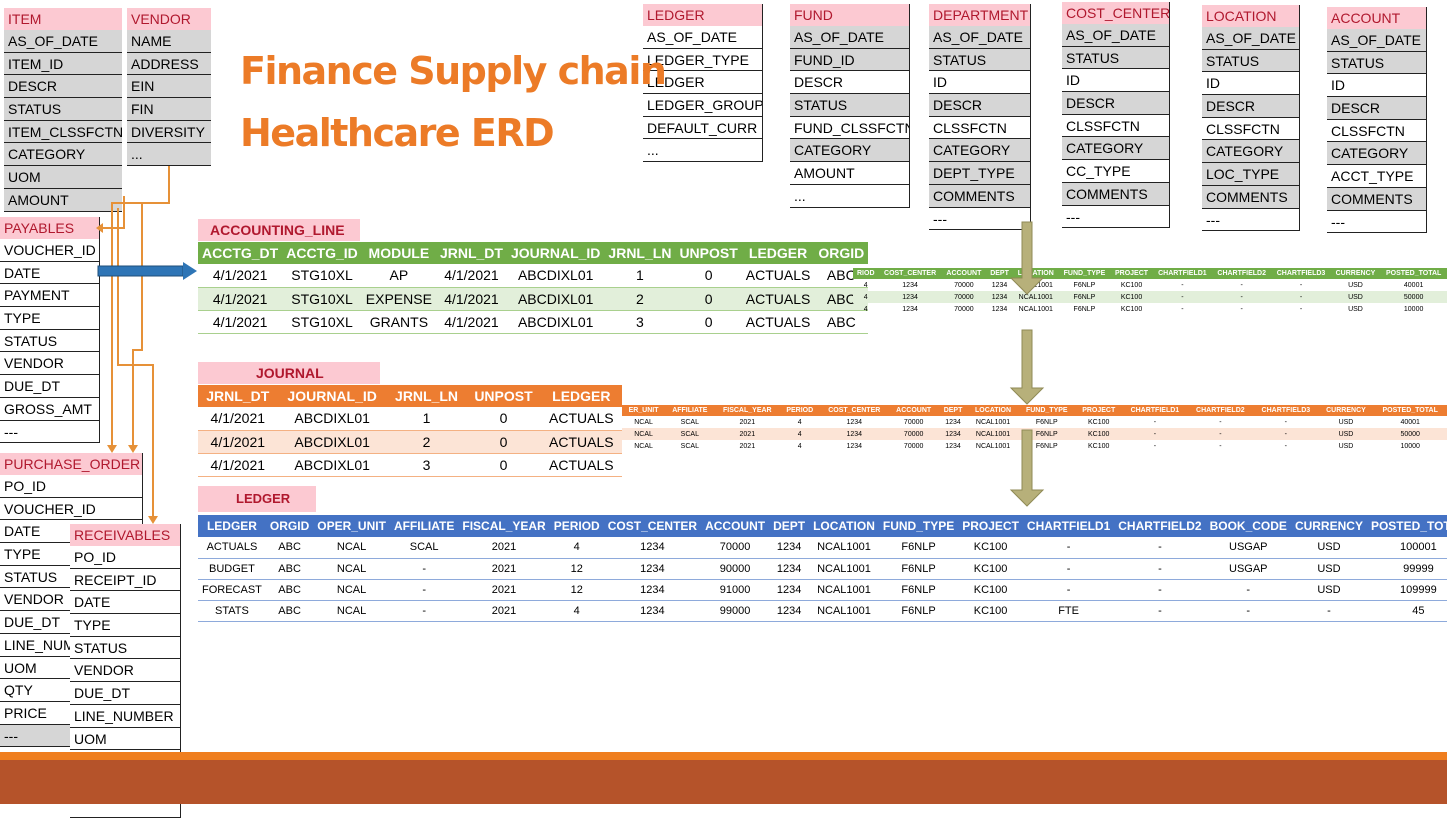 The width and height of the screenshot is (1447, 818). I want to click on entity-field: COMMENTS, so click(1115, 194).